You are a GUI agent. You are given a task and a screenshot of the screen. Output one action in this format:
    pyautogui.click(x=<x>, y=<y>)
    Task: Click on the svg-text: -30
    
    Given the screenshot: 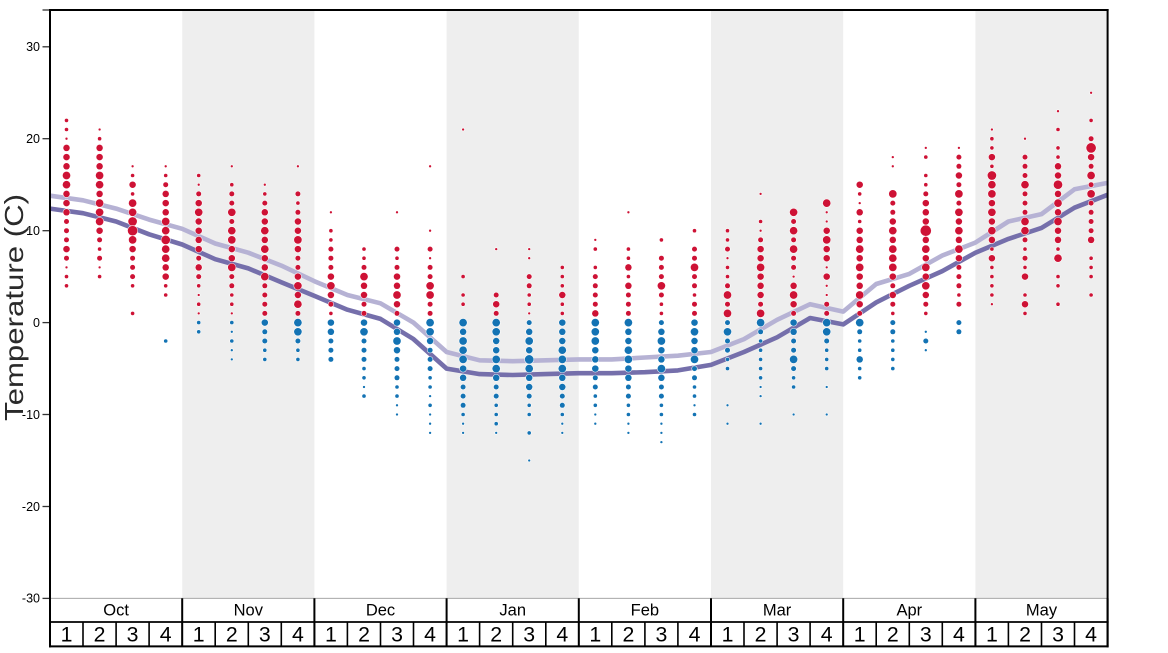 What is the action you would take?
    pyautogui.click(x=31, y=599)
    